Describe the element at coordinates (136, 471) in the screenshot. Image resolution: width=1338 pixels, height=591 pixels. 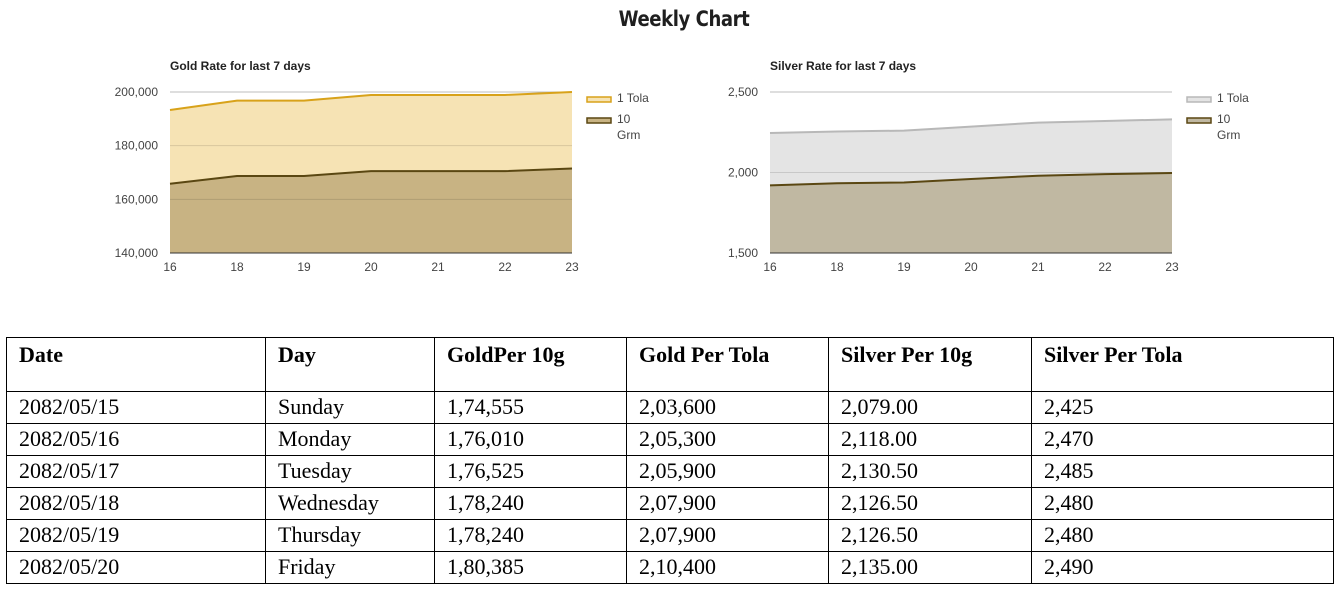
I see `cell-date: 2082/05/17` at that location.